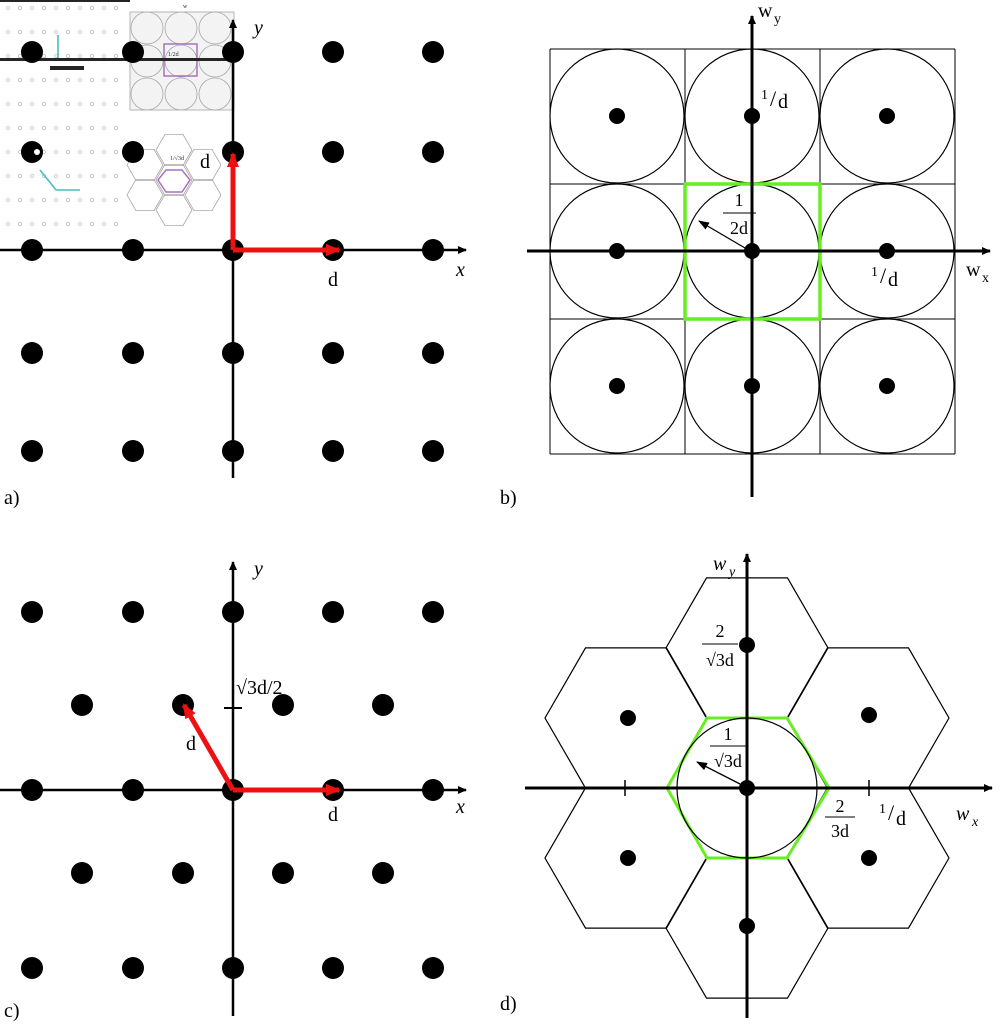 The width and height of the screenshot is (999, 1024). What do you see at coordinates (783, 102) in the screenshot?
I see `y-point-denominator: d` at bounding box center [783, 102].